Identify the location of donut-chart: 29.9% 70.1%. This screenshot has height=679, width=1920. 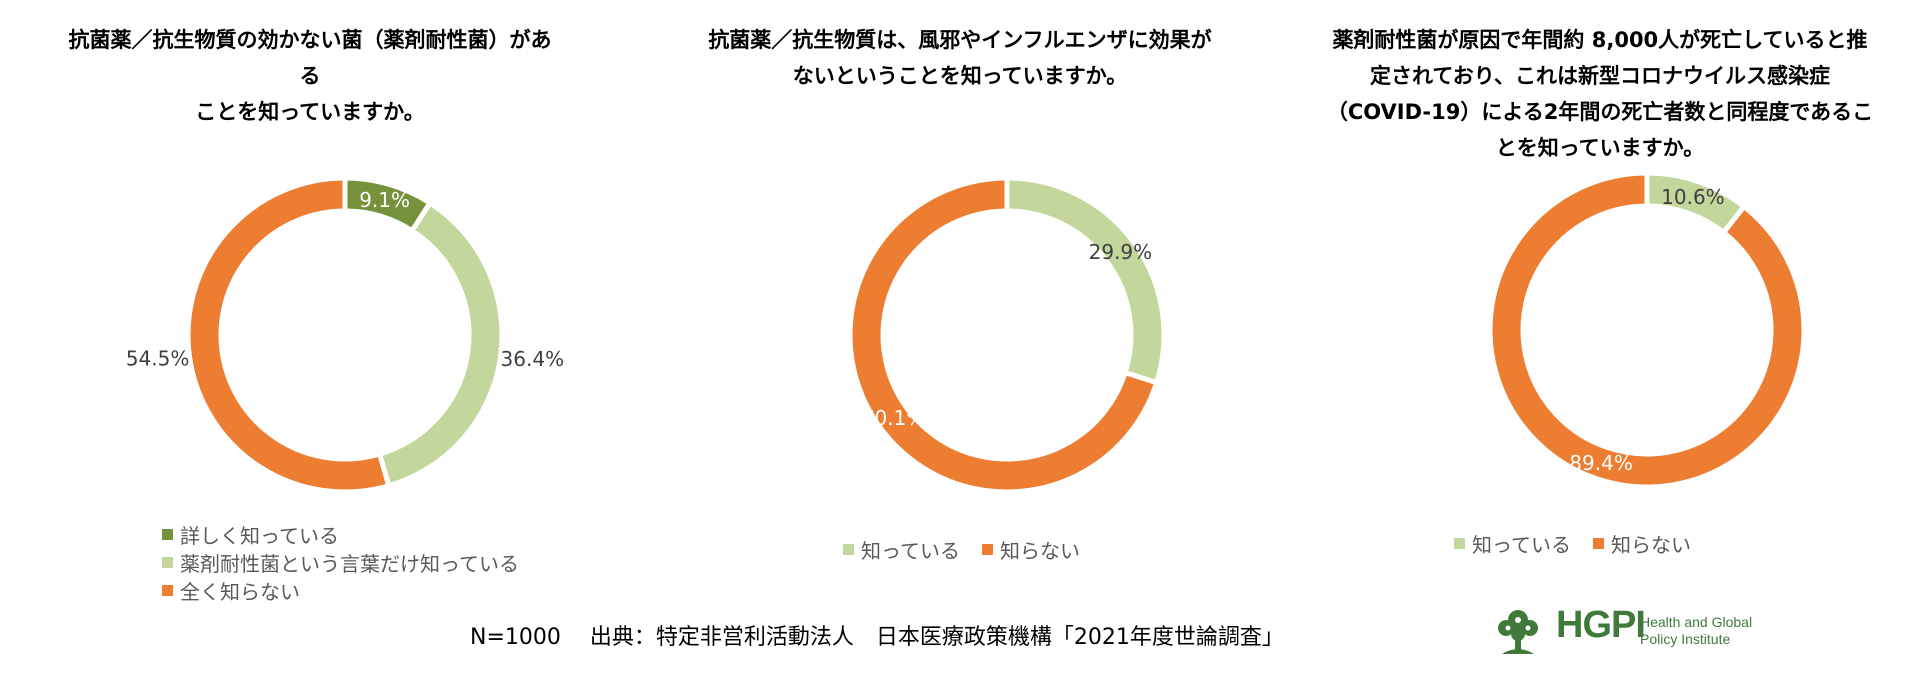
(1007, 335).